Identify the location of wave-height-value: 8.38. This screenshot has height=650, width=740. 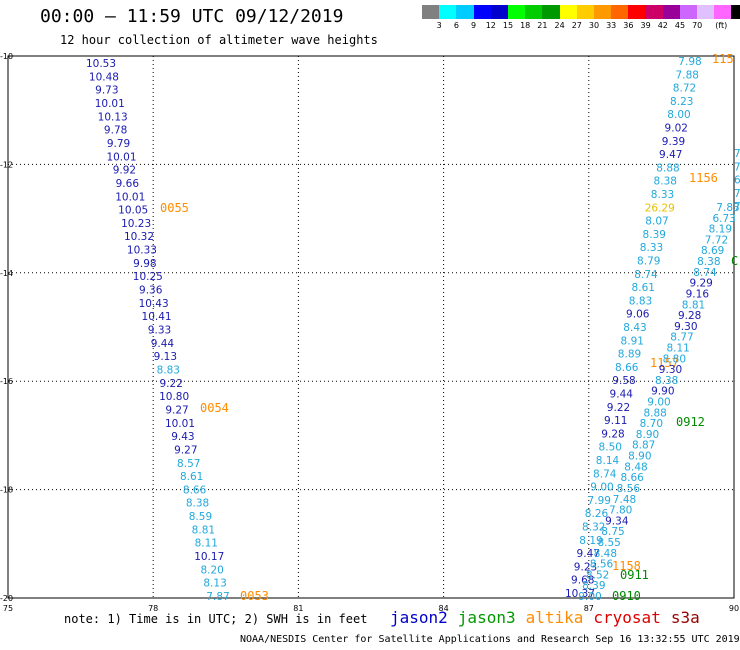
(666, 381).